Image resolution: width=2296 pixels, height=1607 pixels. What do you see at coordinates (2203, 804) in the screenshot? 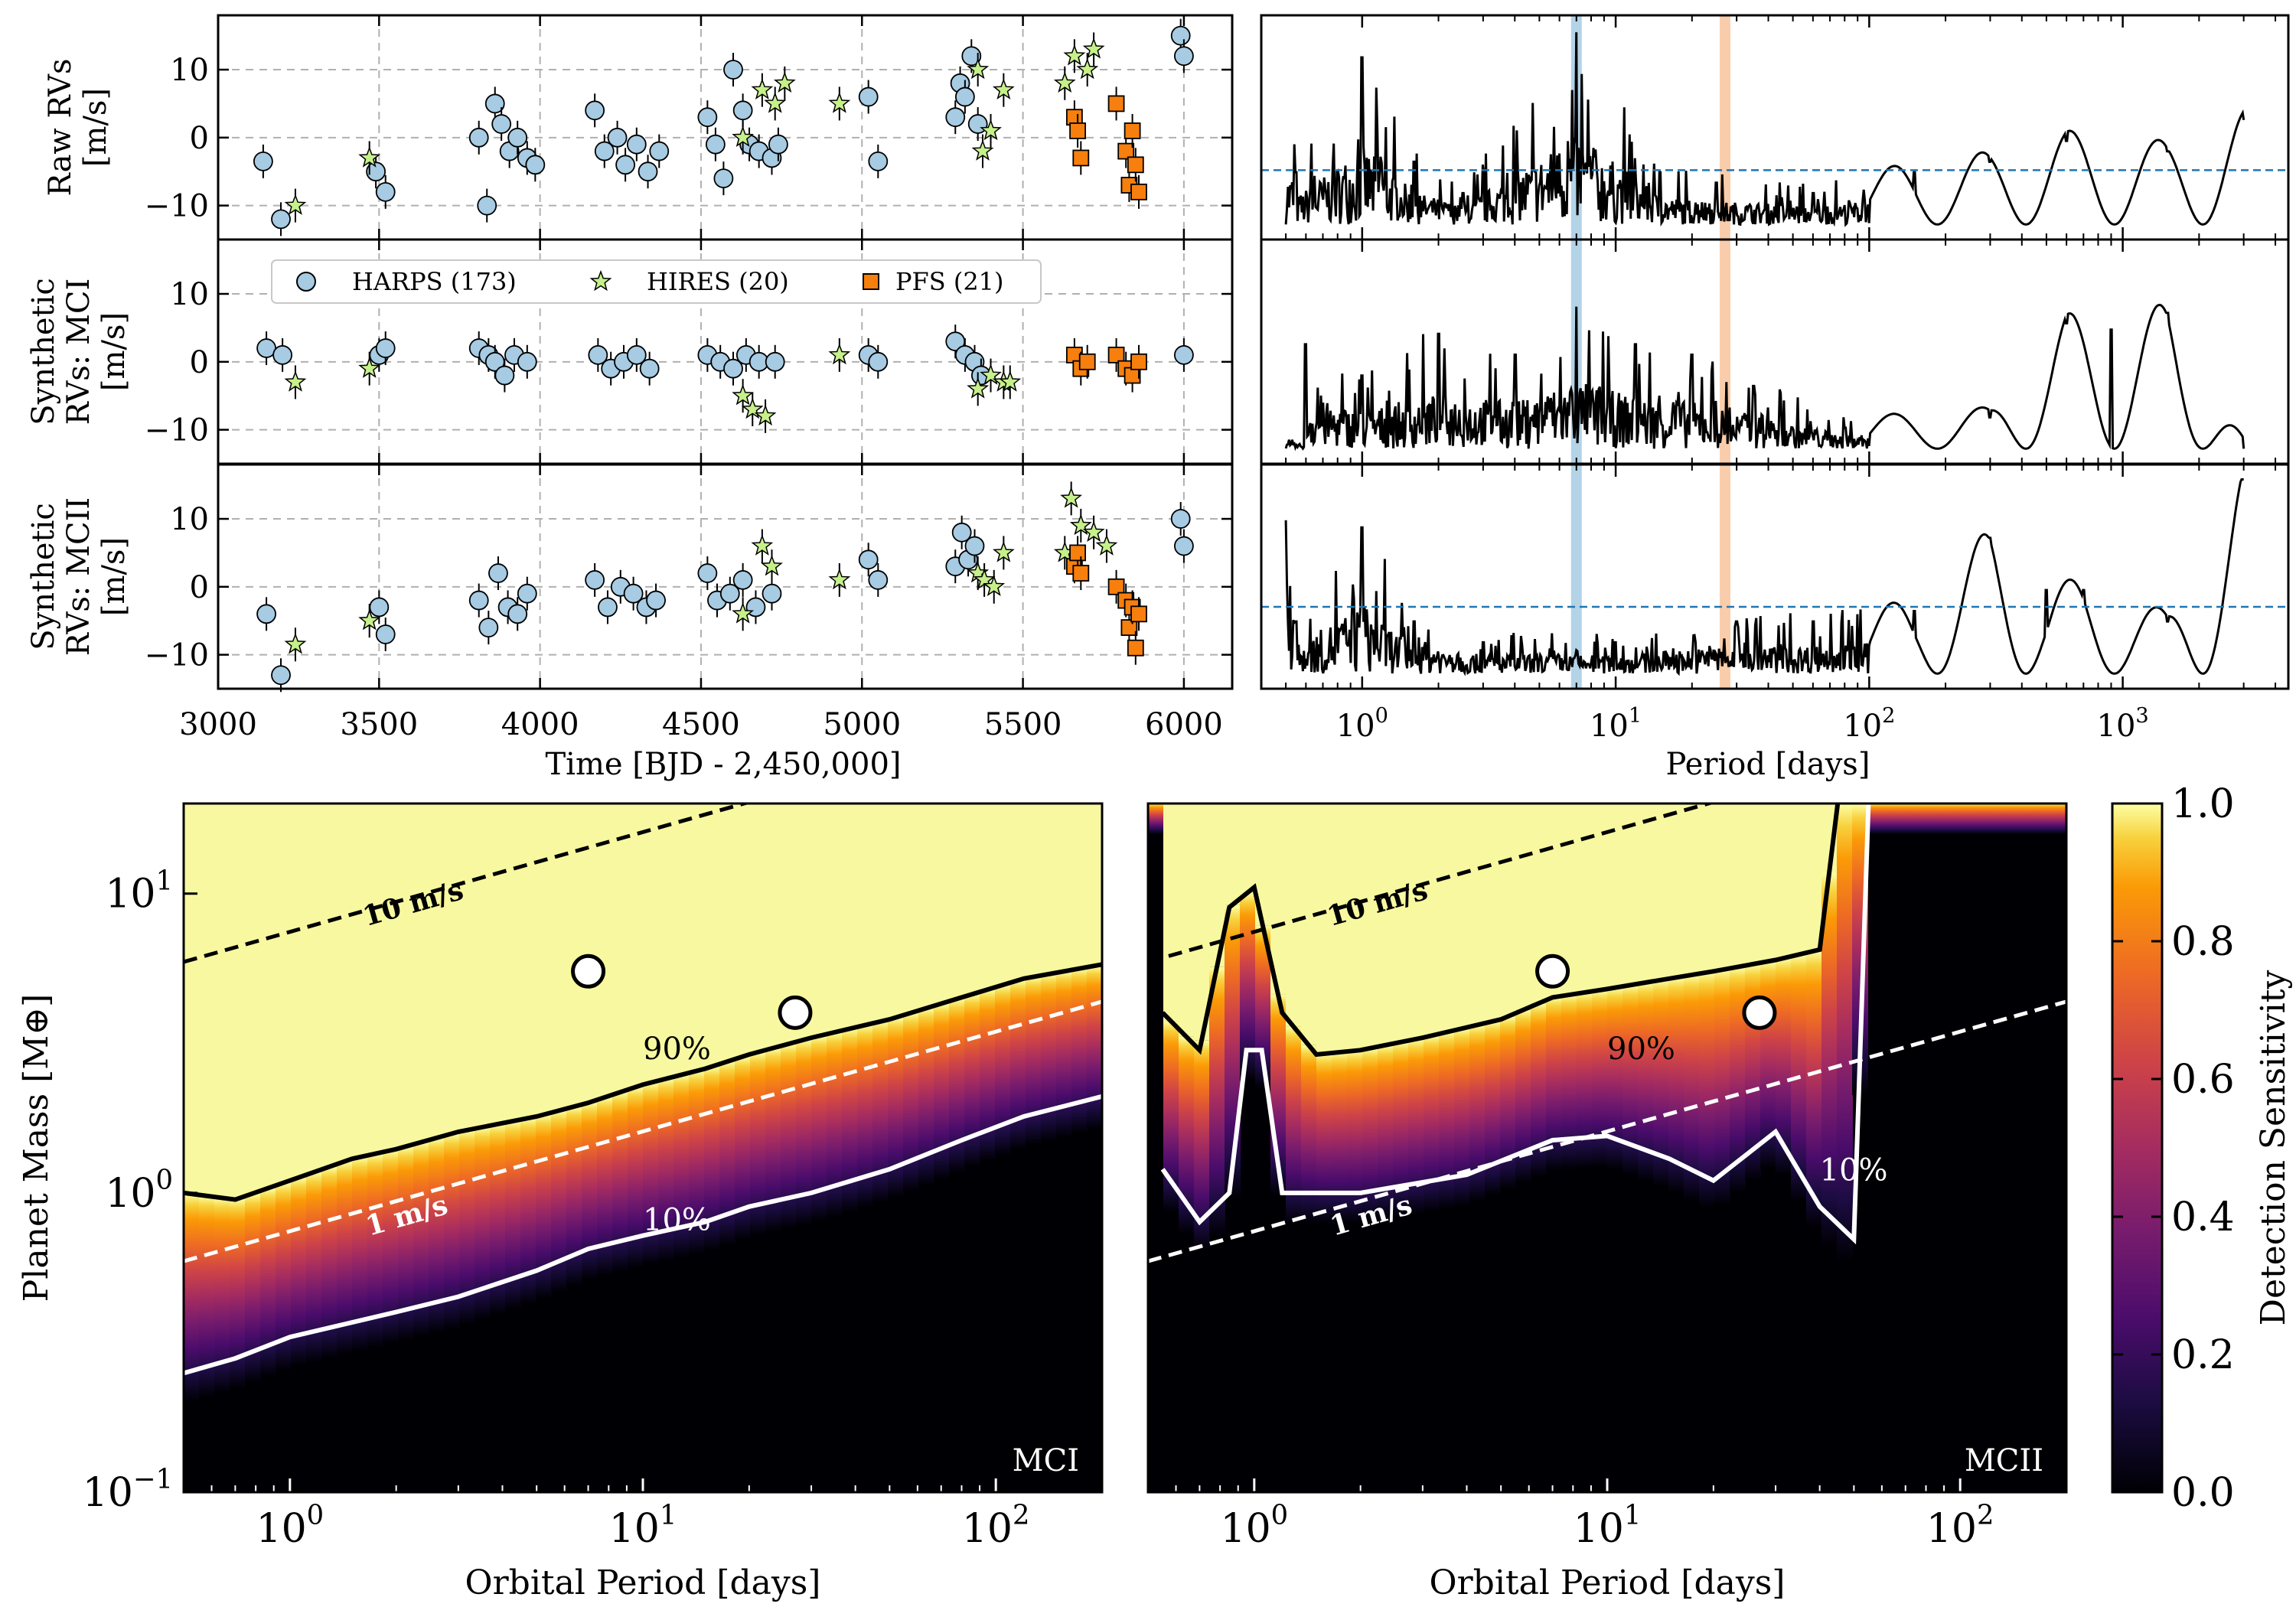
I see `colorbar-tick-label: 1.0` at bounding box center [2203, 804].